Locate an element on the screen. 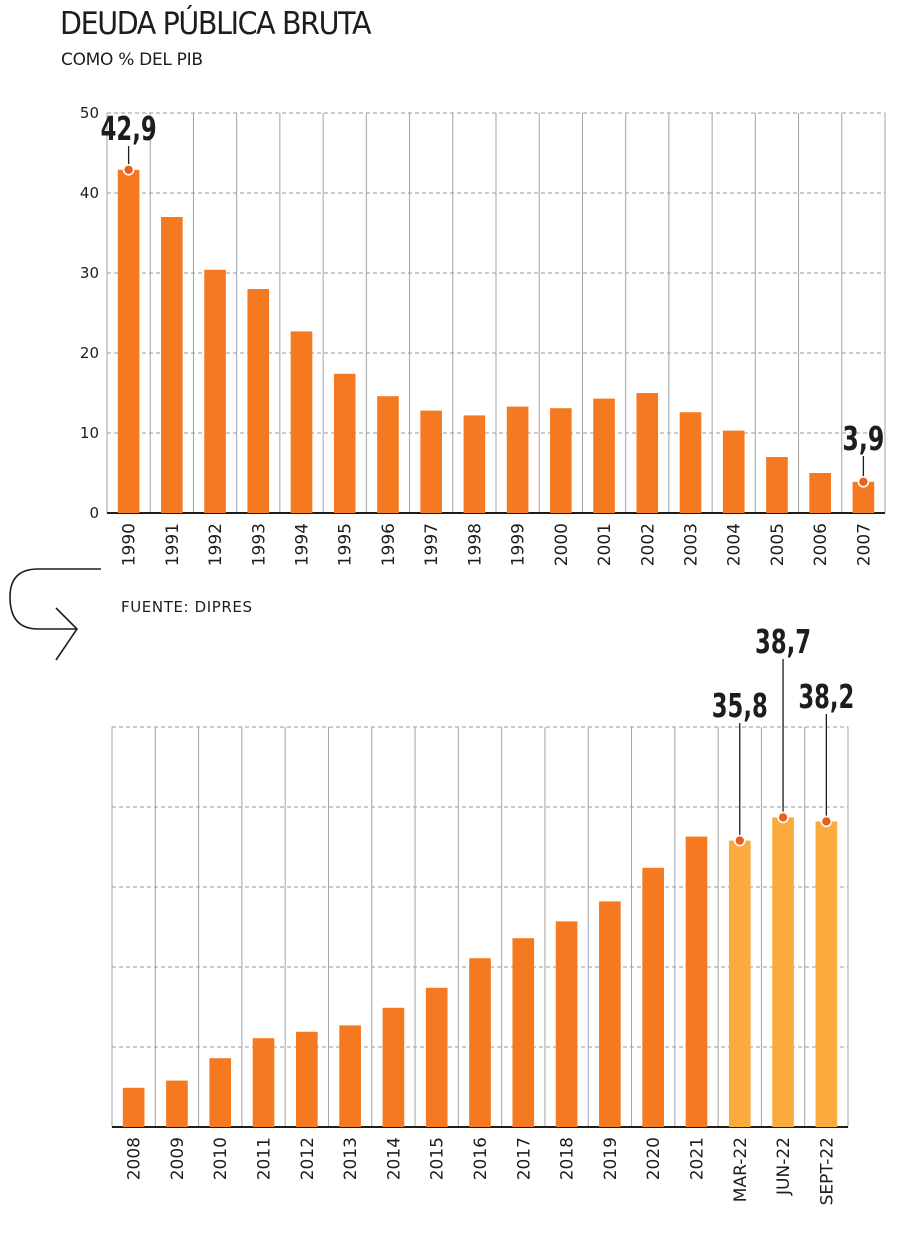 The height and width of the screenshot is (1242, 900). y-tick-label: 50 is located at coordinates (89, 113).